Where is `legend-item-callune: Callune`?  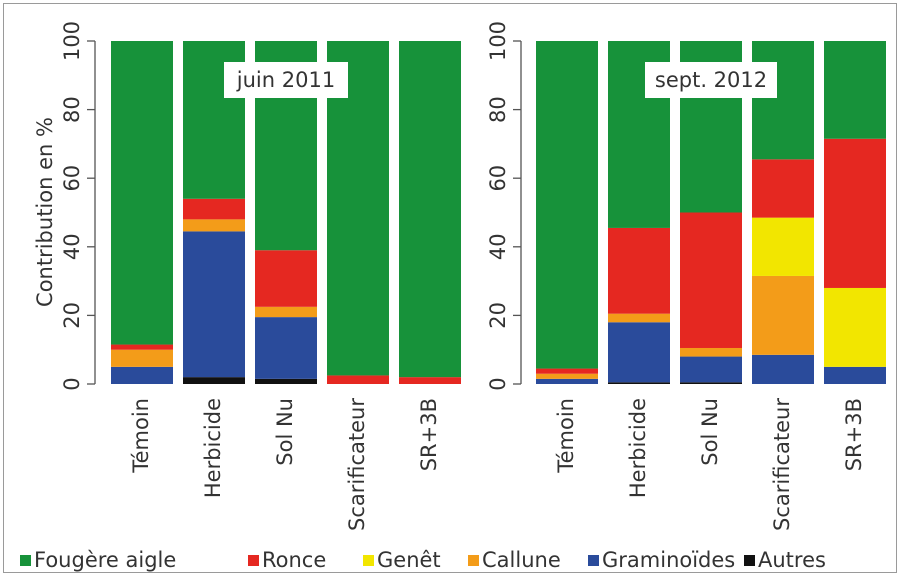
legend-item-callune: Callune is located at coordinates (514, 560).